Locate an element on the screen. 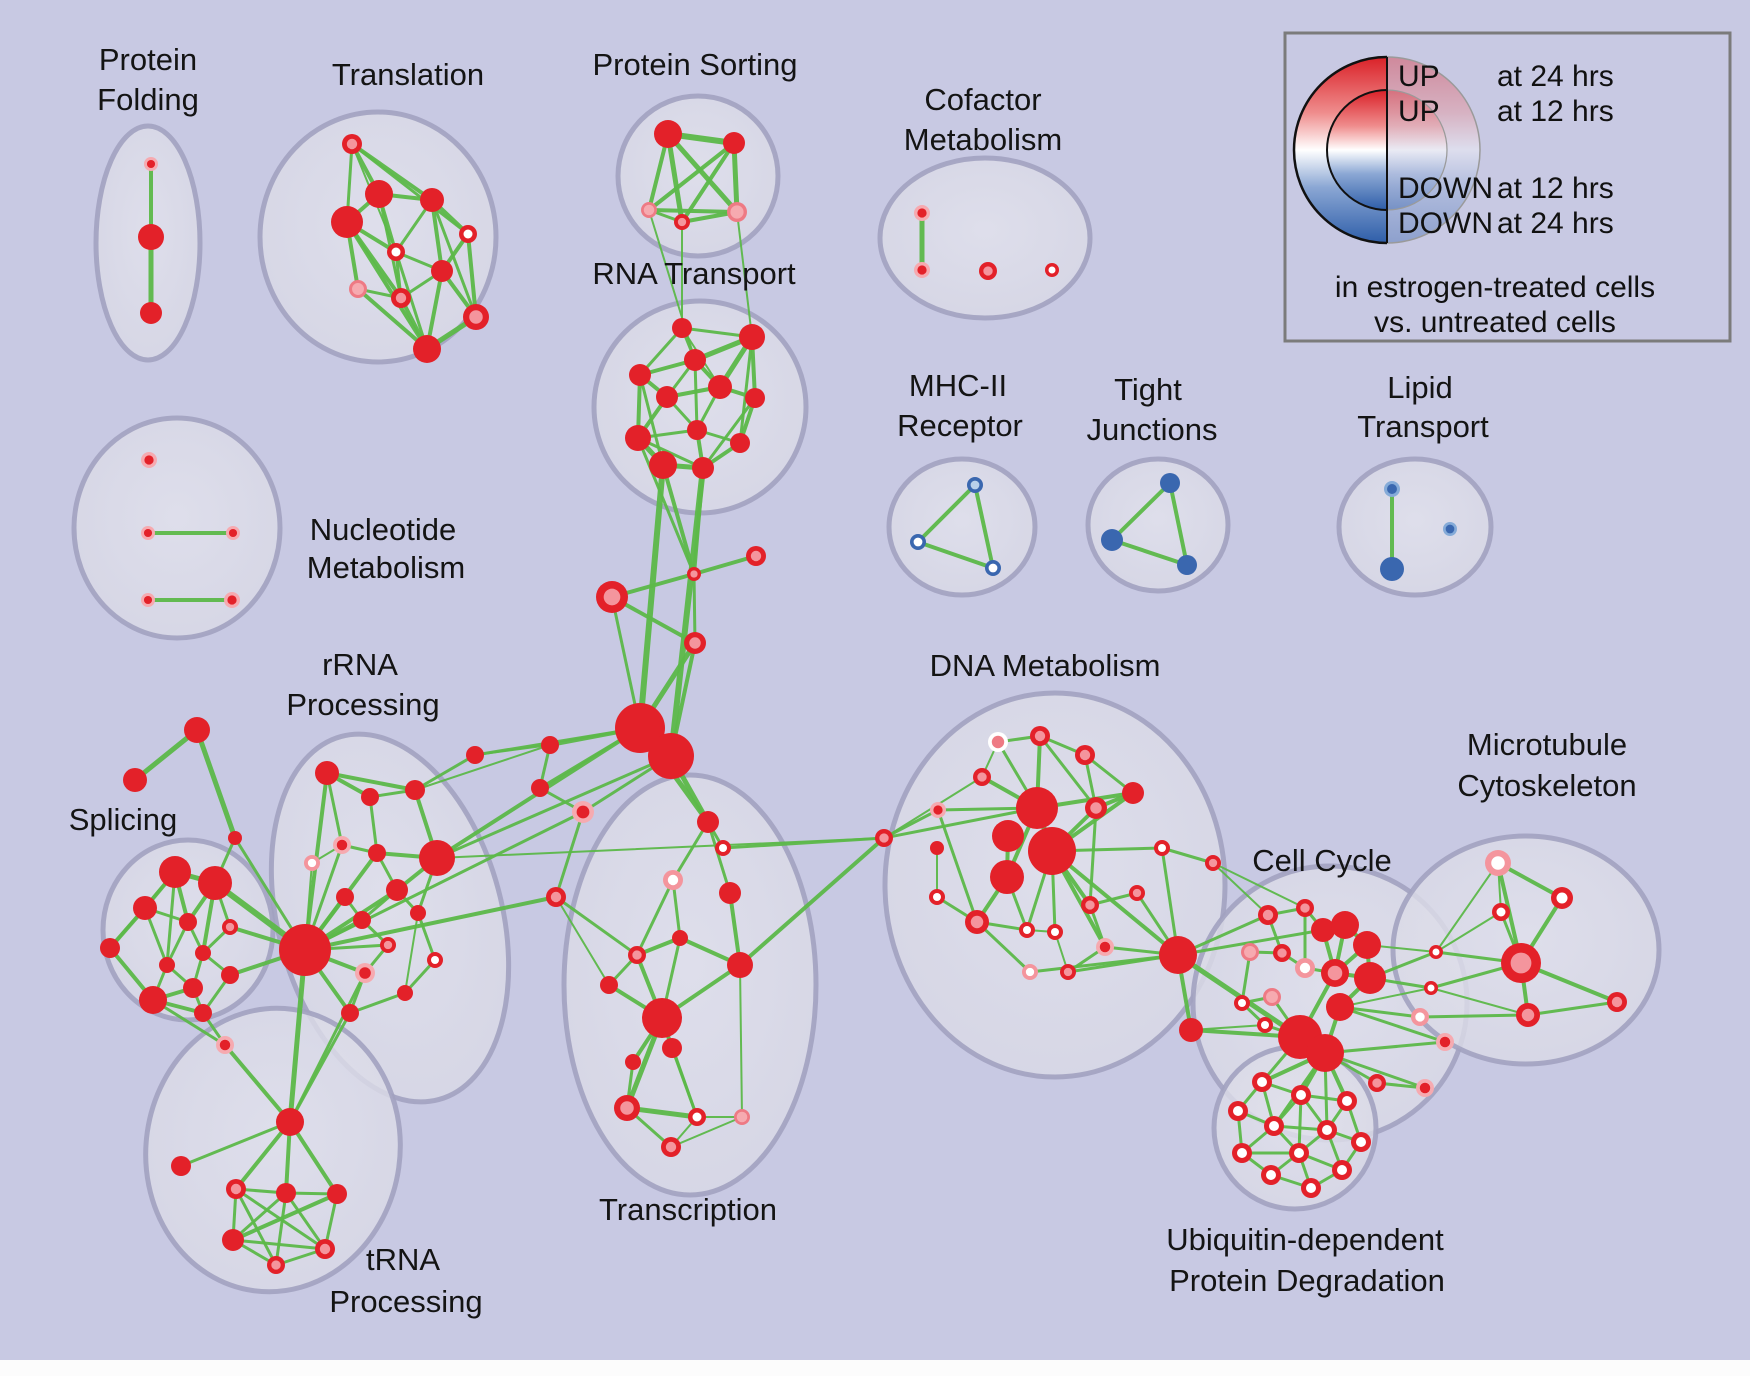 The image size is (1750, 1376). network-node-cc6 is located at coordinates (1250, 952).